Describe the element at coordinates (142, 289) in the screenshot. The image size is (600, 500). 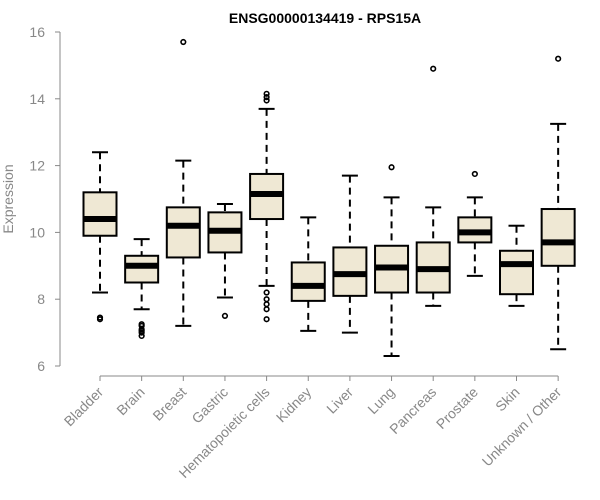
I see `box-brain` at that location.